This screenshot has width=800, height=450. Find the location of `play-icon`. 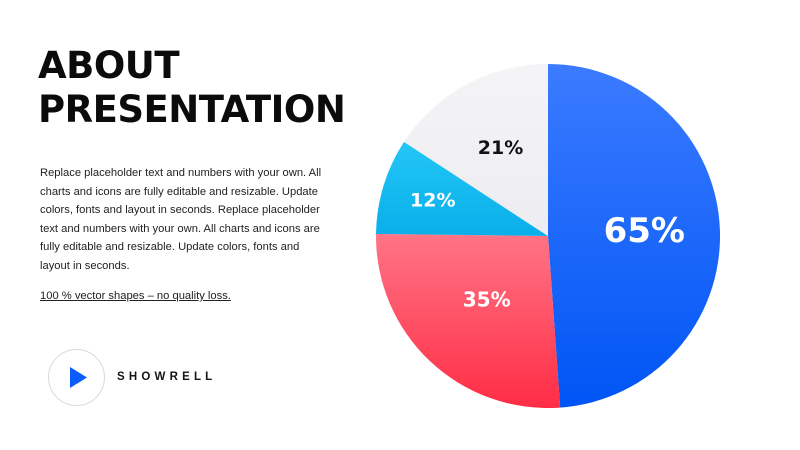

play-icon is located at coordinates (78, 377).